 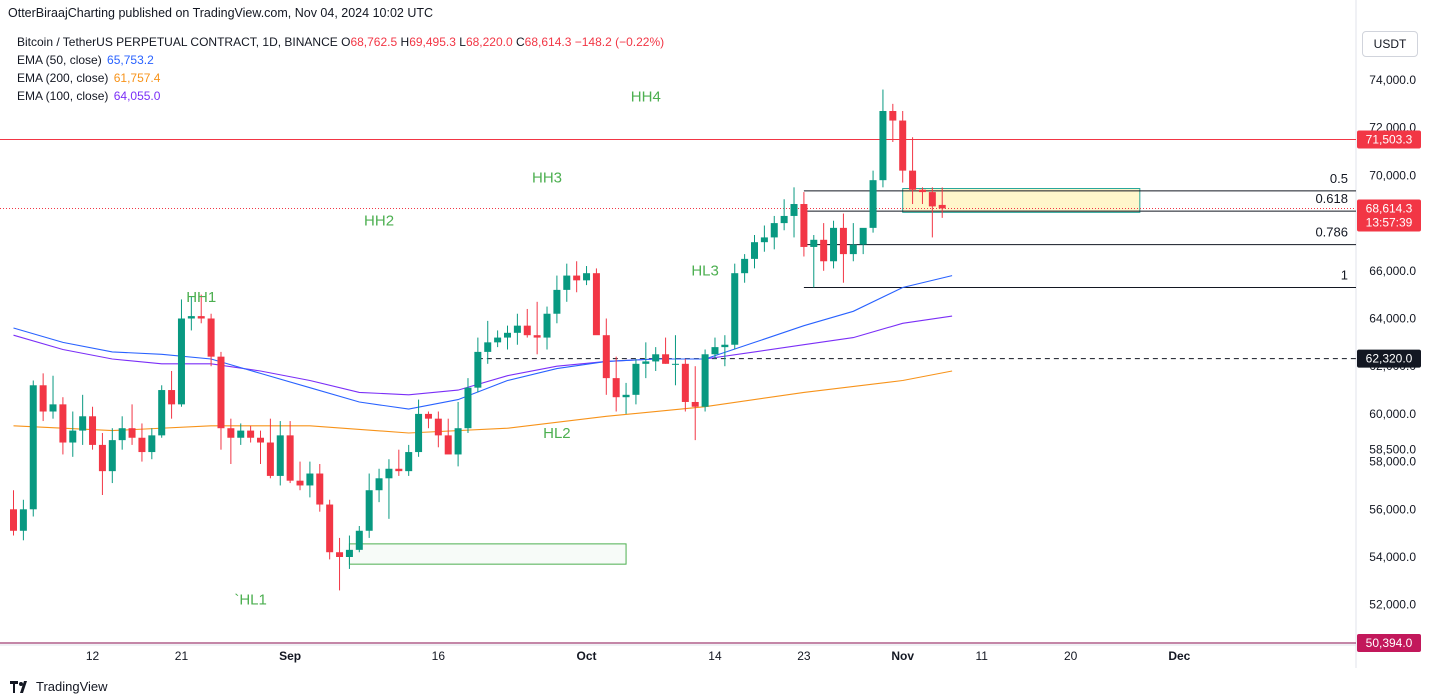 What do you see at coordinates (340, 78) in the screenshot?
I see `ema200-row: EMA (200, close) 61,757.4` at bounding box center [340, 78].